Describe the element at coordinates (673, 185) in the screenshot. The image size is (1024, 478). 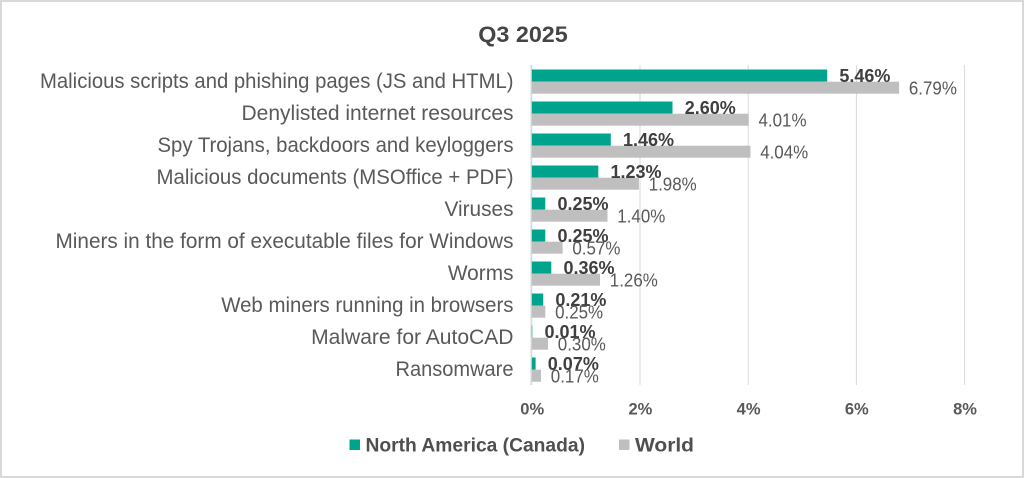
I see `svg-text: 1.98%` at that location.